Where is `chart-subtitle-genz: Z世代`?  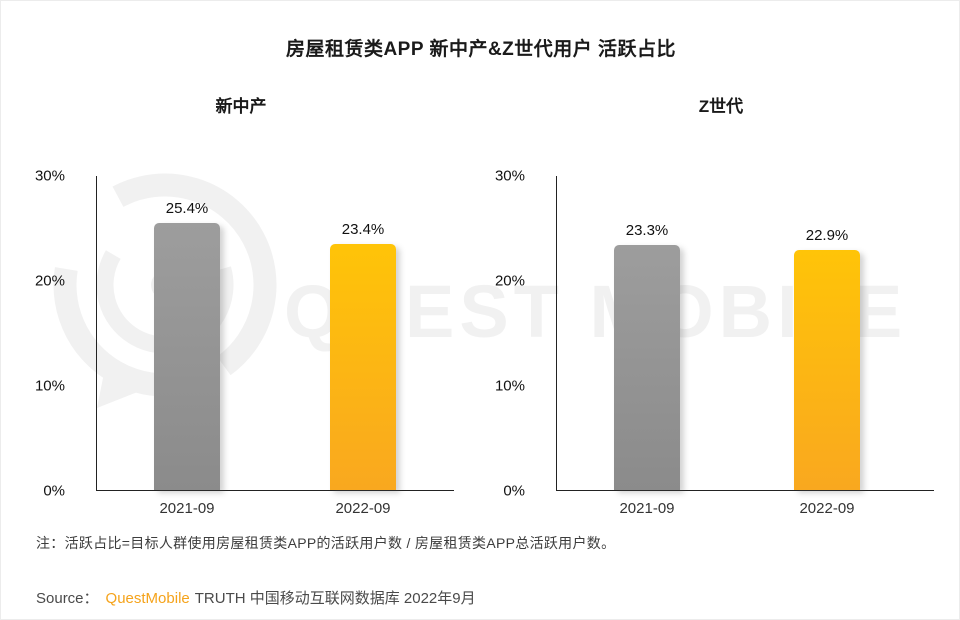
chart-subtitle-genz: Z世代 is located at coordinates (721, 106).